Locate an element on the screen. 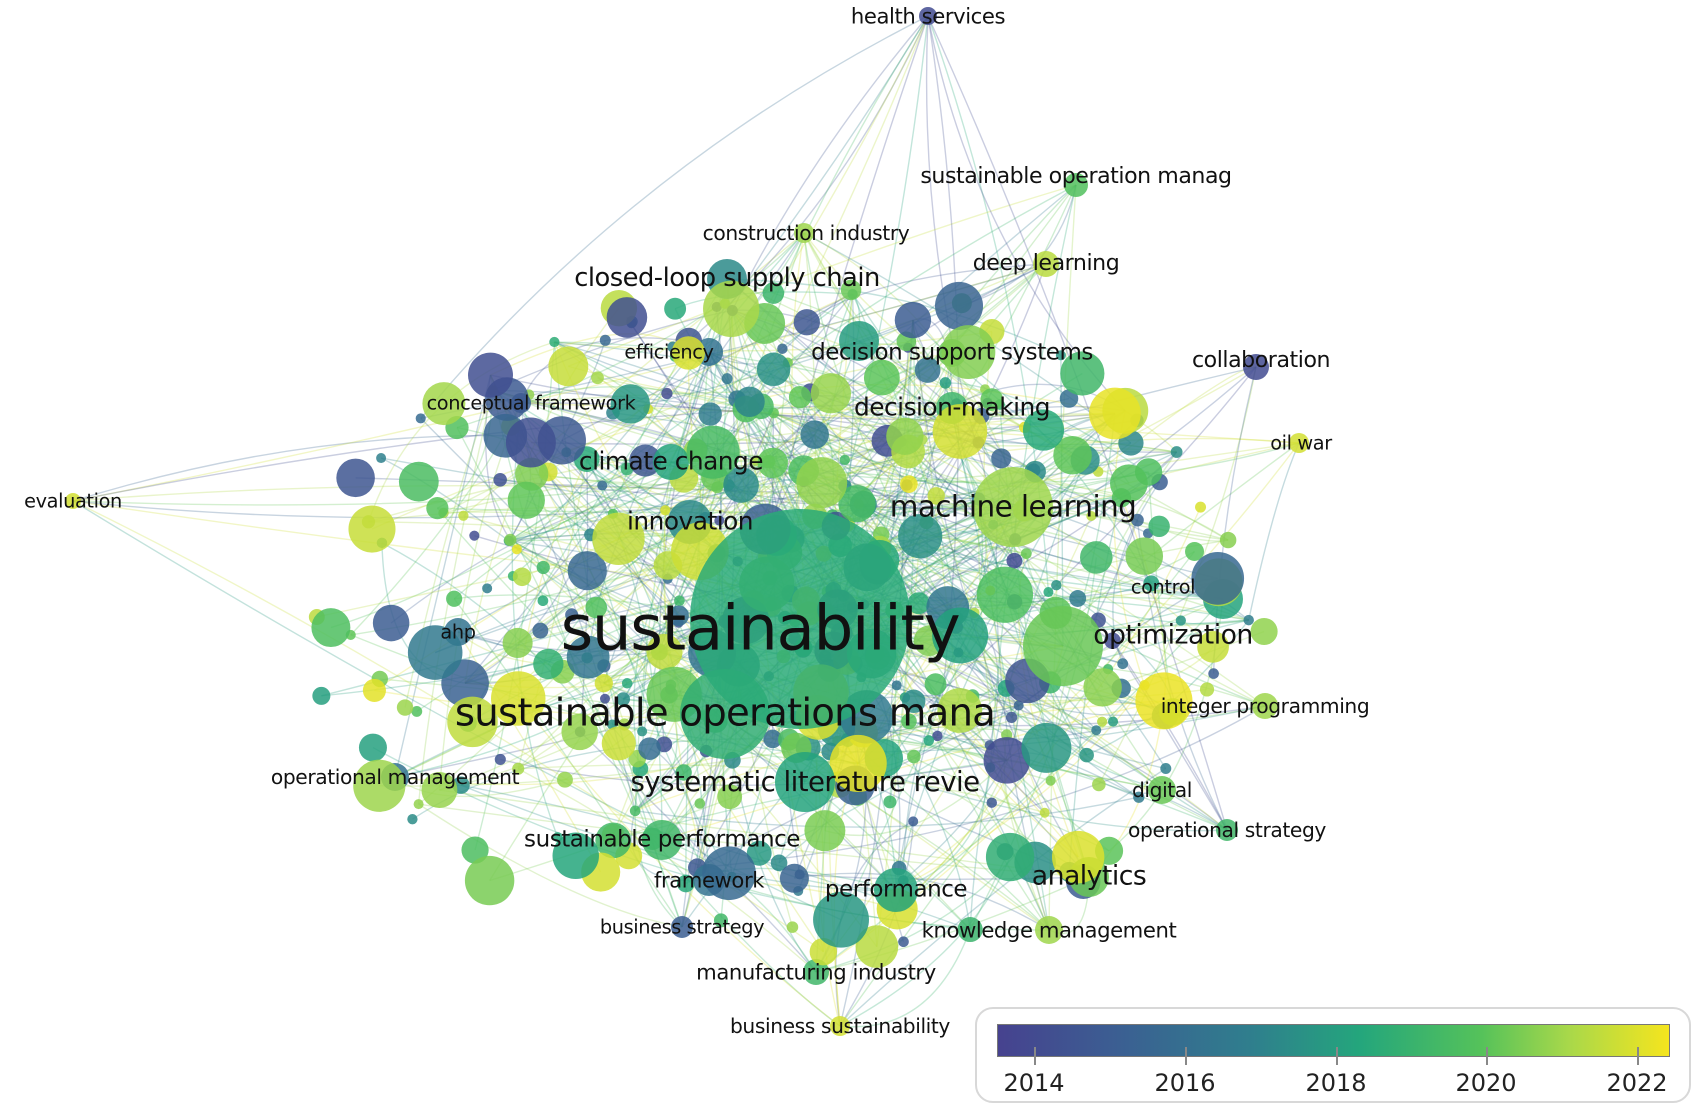 This screenshot has width=1701, height=1110. keyword-label: control is located at coordinates (1163, 587).